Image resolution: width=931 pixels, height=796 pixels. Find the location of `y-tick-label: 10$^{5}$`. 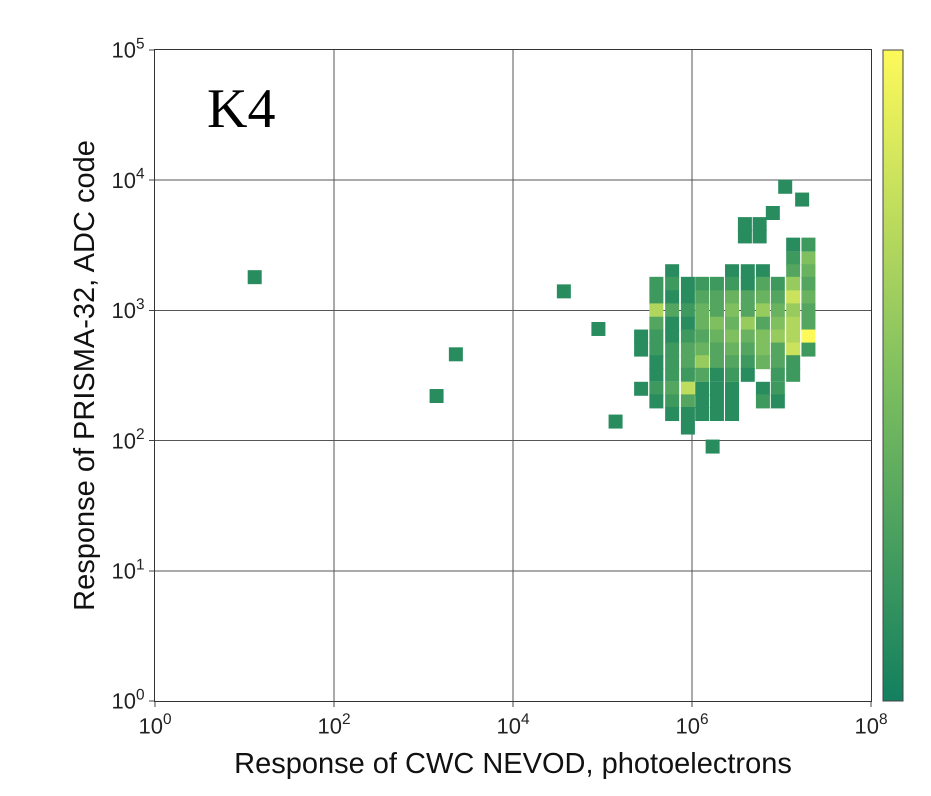

y-tick-label: 10$^{5}$ is located at coordinates (128, 49).